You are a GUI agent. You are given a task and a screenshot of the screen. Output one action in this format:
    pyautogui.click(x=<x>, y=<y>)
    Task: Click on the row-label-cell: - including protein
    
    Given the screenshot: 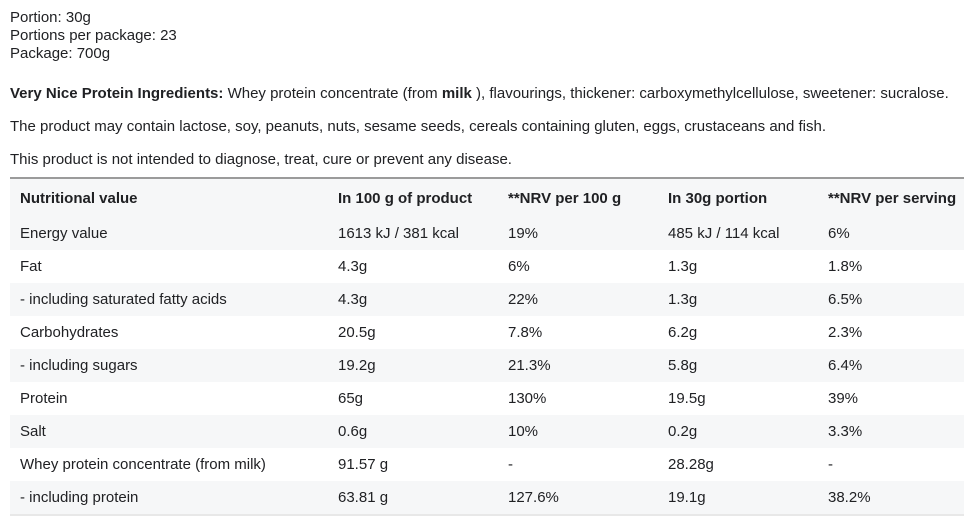 What is the action you would take?
    pyautogui.click(x=79, y=497)
    